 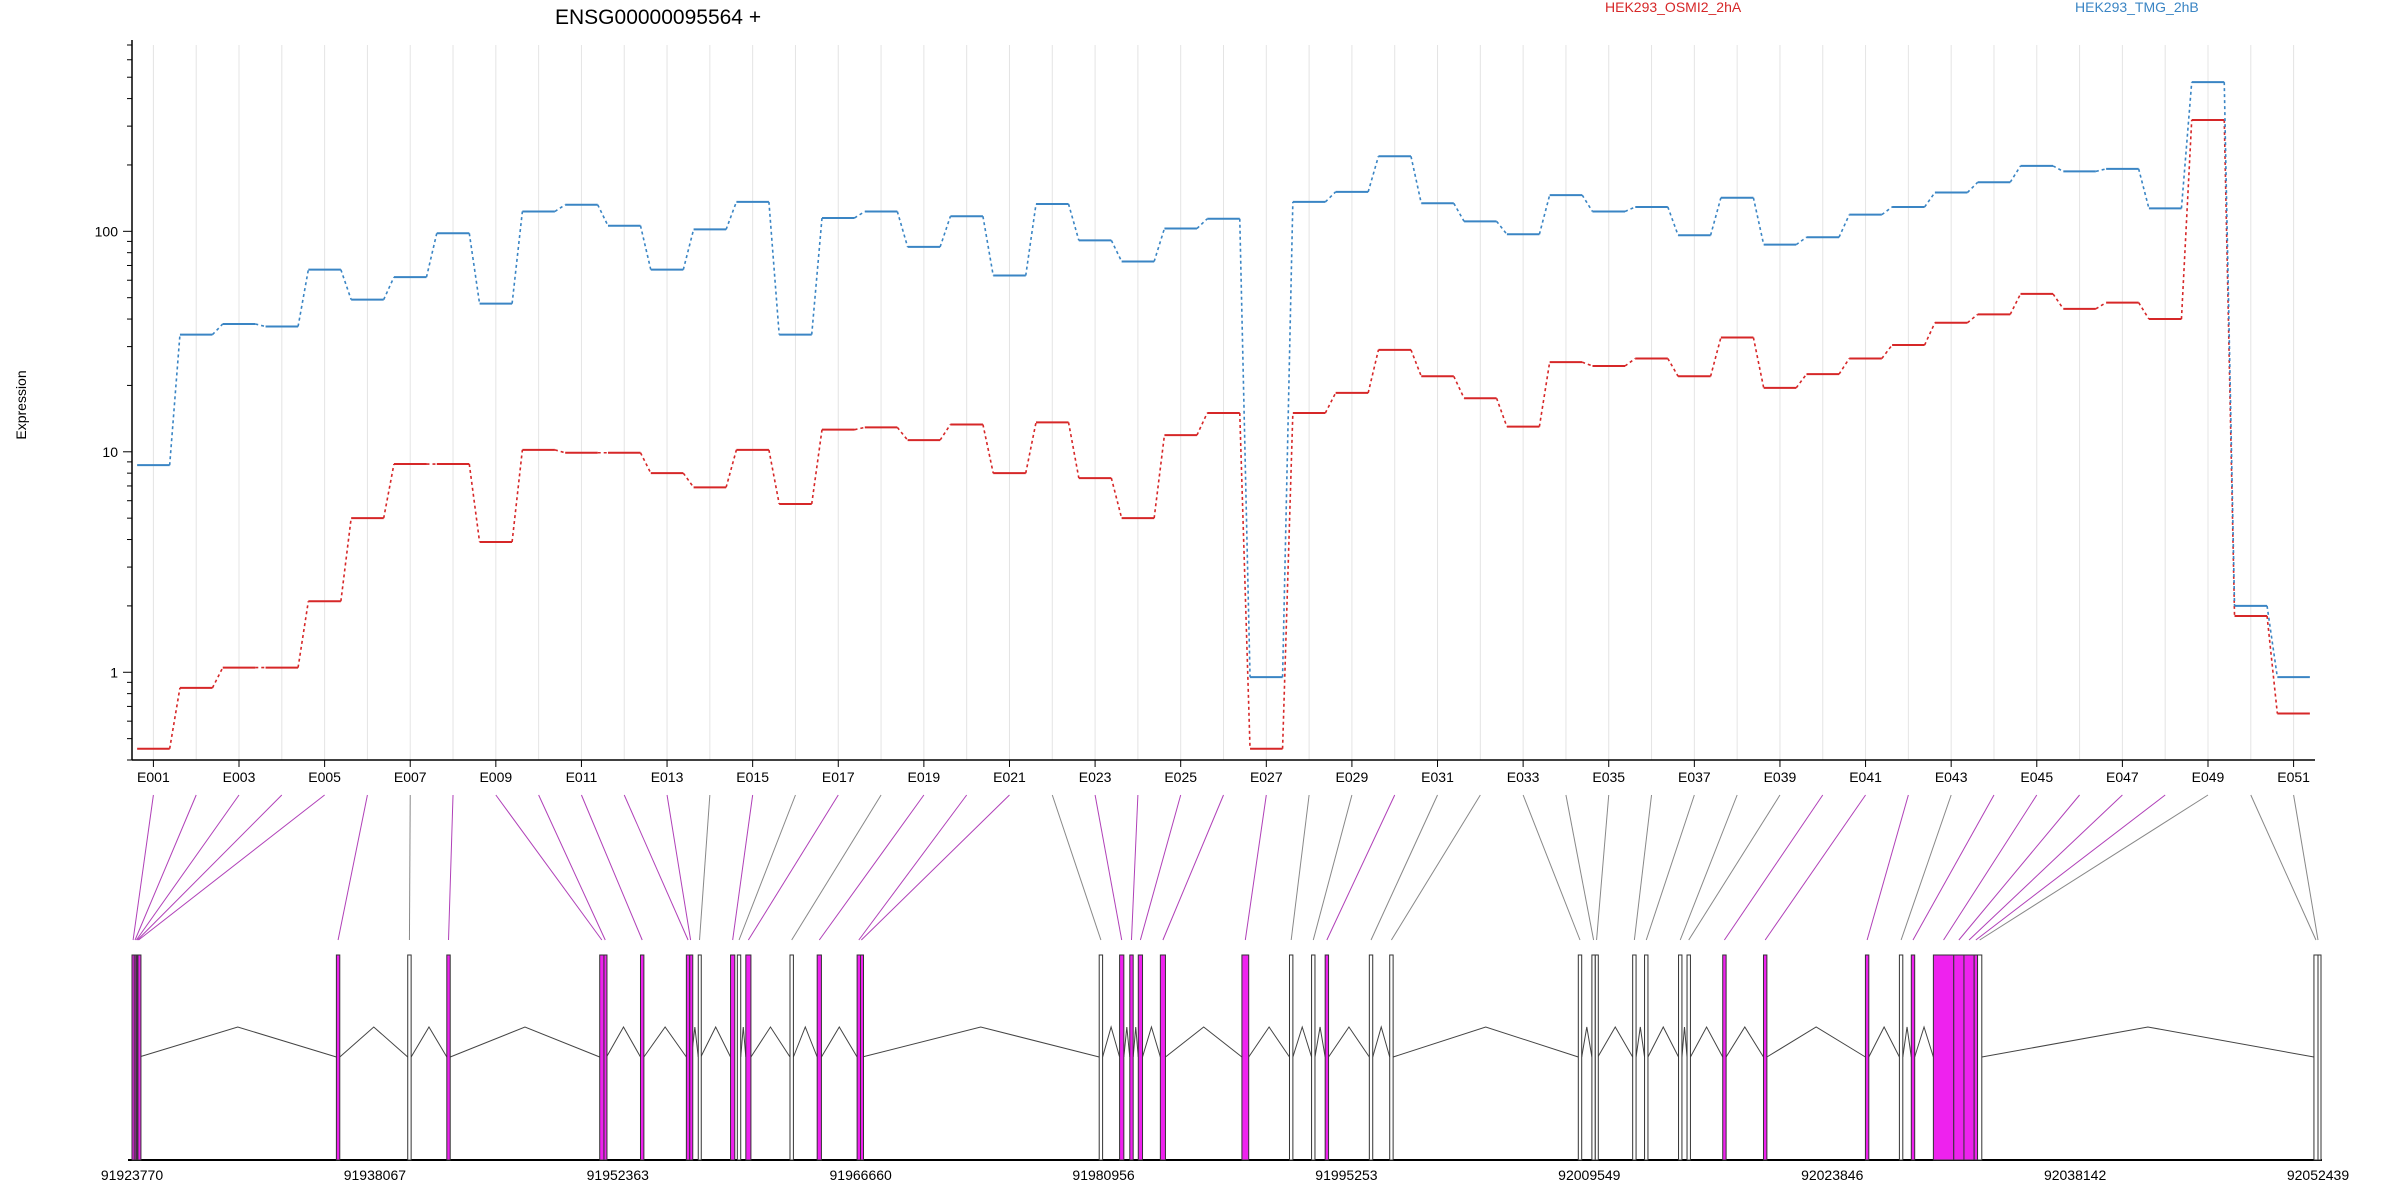 What do you see at coordinates (1352, 777) in the screenshot?
I see `x-tick-label: E029` at bounding box center [1352, 777].